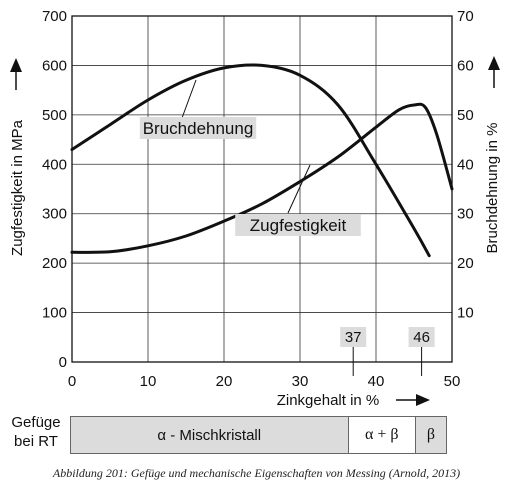 This screenshot has height=493, width=513. What do you see at coordinates (376, 381) in the screenshot?
I see `x-tick-label: 40` at bounding box center [376, 381].